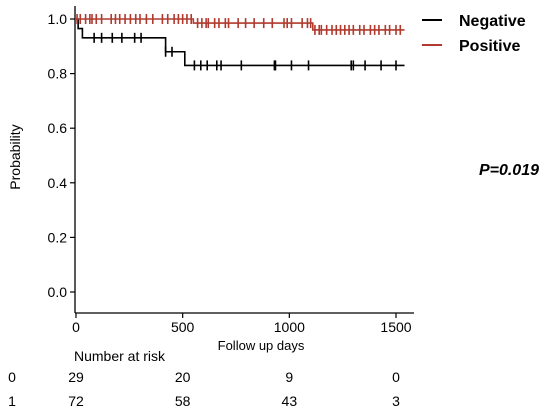 The image size is (550, 410). What do you see at coordinates (58, 74) in the screenshot?
I see `y-tick-label: 0.8` at bounding box center [58, 74].